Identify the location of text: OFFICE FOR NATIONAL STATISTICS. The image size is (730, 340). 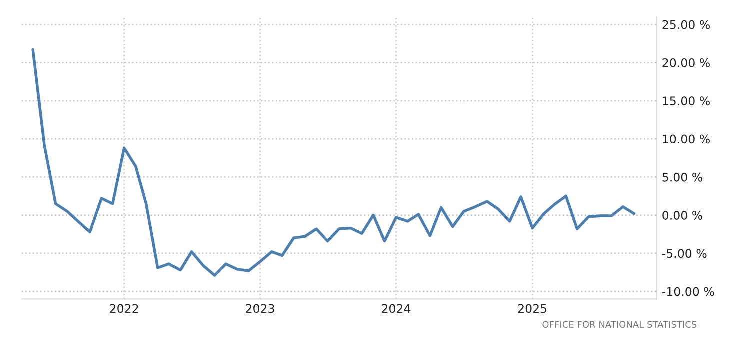
(619, 324).